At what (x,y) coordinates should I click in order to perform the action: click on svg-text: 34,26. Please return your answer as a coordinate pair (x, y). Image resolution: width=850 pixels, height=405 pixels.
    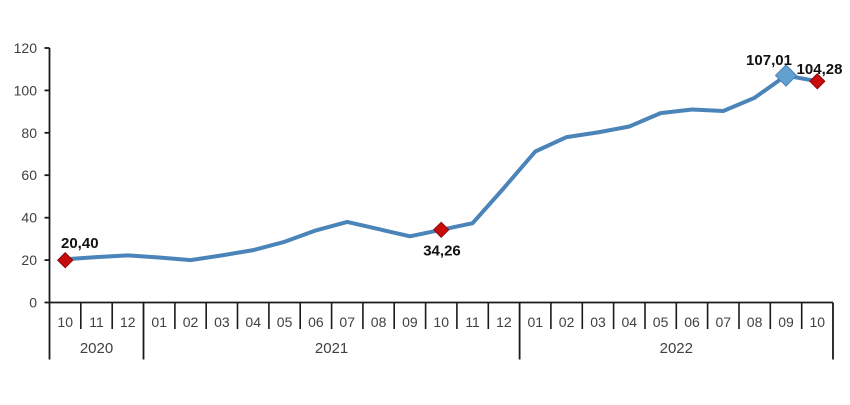
    Looking at the image, I should click on (442, 251).